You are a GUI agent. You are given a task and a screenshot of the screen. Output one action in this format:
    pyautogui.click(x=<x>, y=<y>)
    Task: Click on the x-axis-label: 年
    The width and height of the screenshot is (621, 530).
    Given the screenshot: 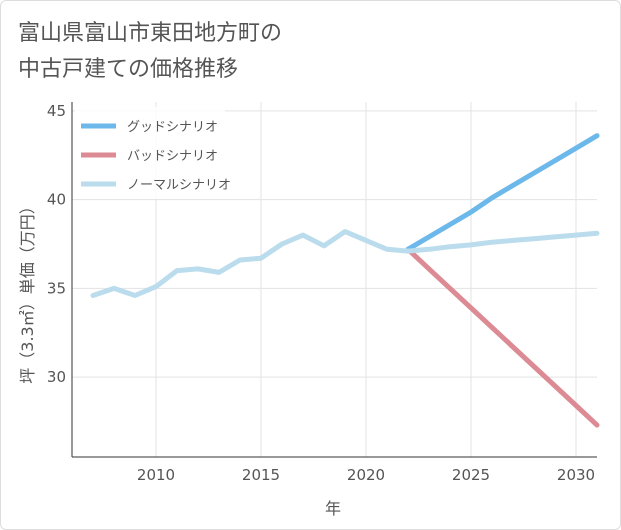 What is the action you would take?
    pyautogui.click(x=333, y=508)
    